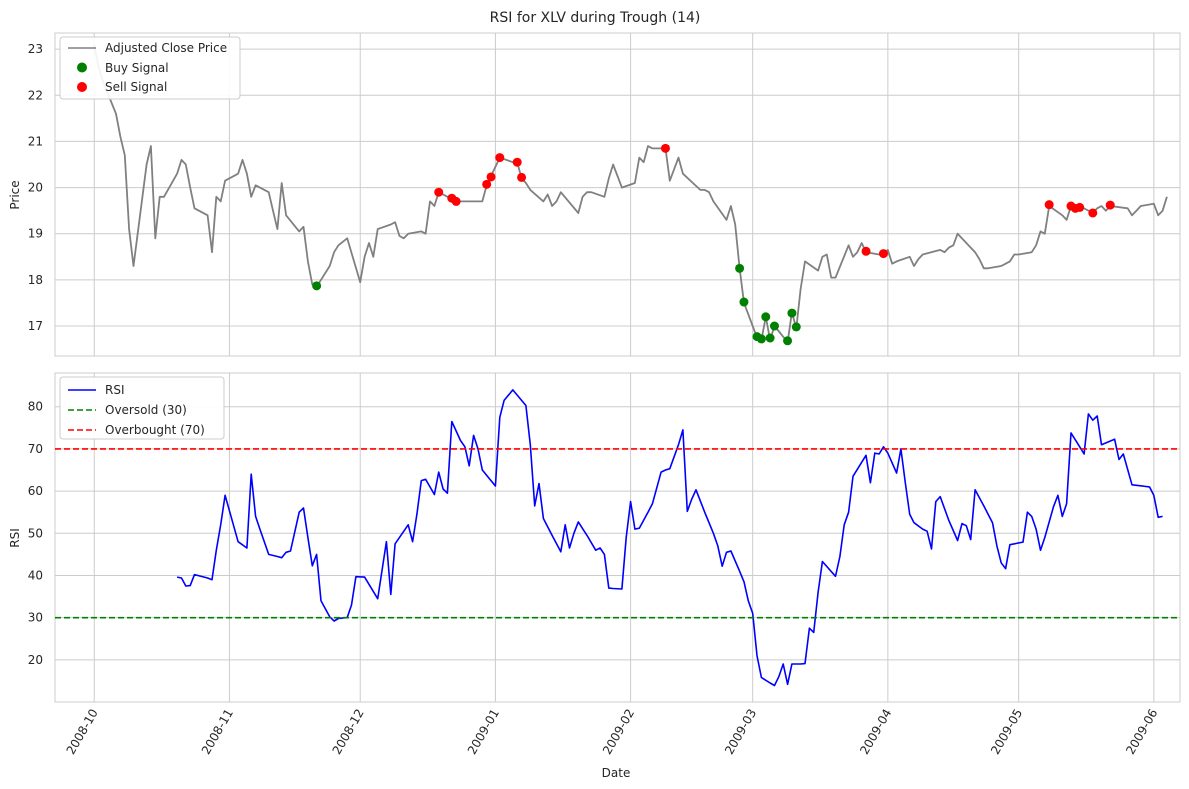 The image size is (1189, 789). What do you see at coordinates (146, 410) in the screenshot?
I see `legend-oversold-label: Oversold (30)` at bounding box center [146, 410].